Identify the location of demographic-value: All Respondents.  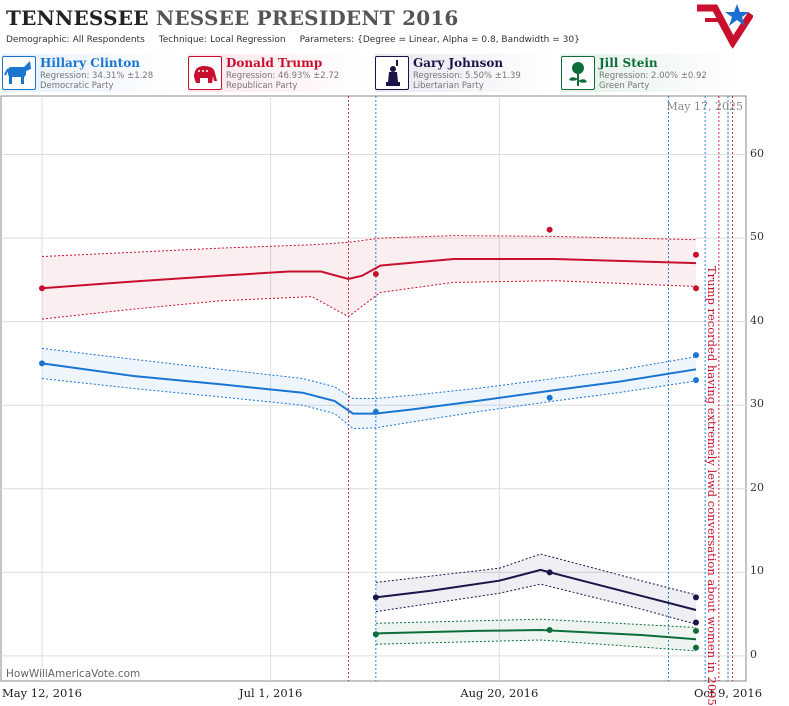
(108, 40).